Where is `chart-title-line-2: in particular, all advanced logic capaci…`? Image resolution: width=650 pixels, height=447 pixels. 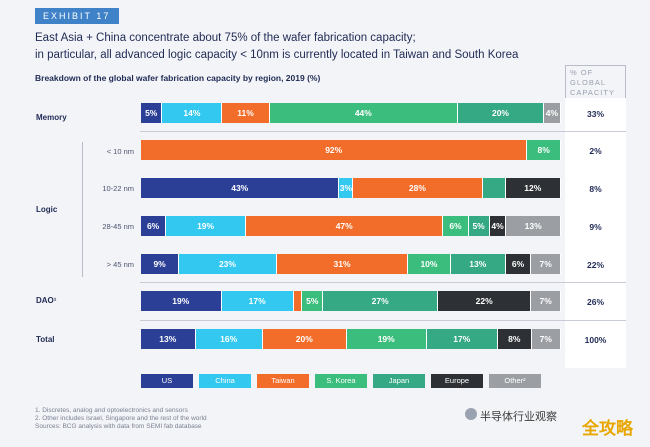 chart-title-line-2: in particular, all advanced logic capaci… is located at coordinates (277, 55).